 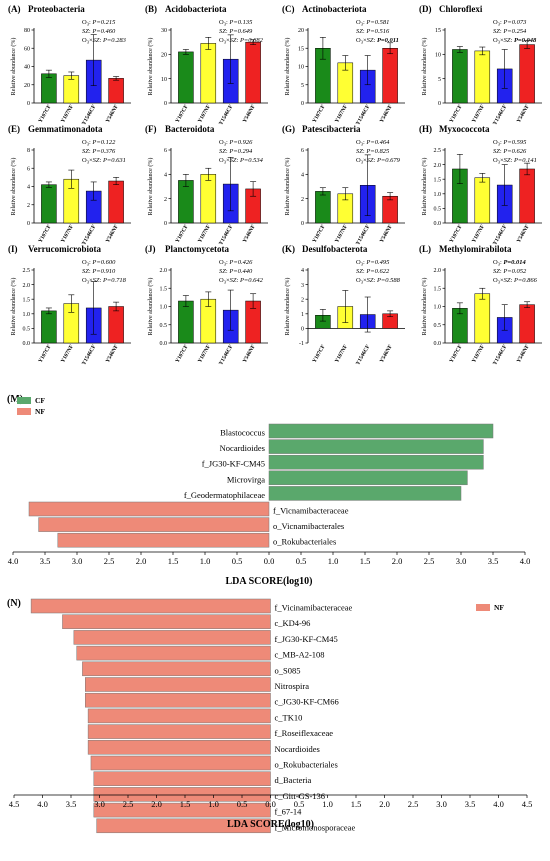 What do you see at coordinates (311, 511) in the screenshot?
I see `lda-bar-label: f_Vicnamibacteraceae` at bounding box center [311, 511].